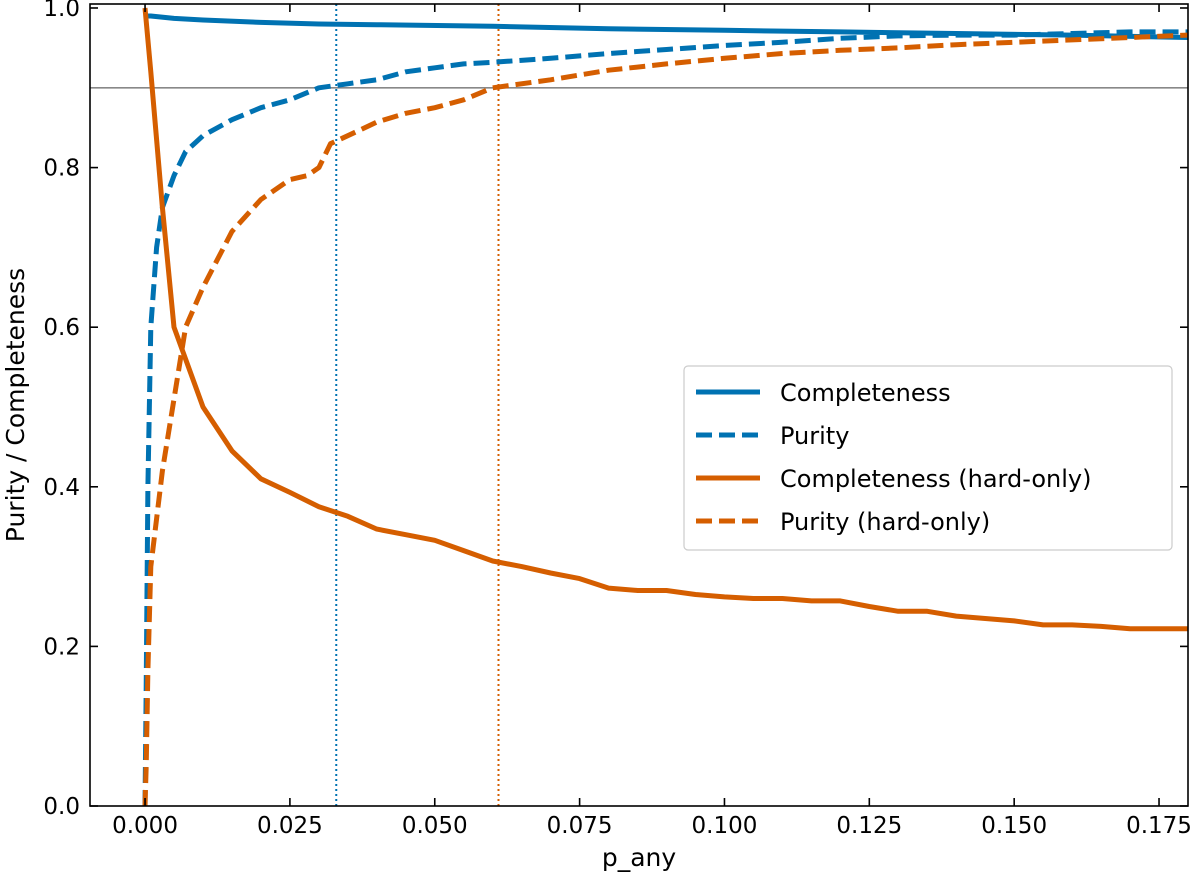 Image resolution: width=1200 pixels, height=876 pixels. I want to click on x-tick-label: 0.000, so click(145, 826).